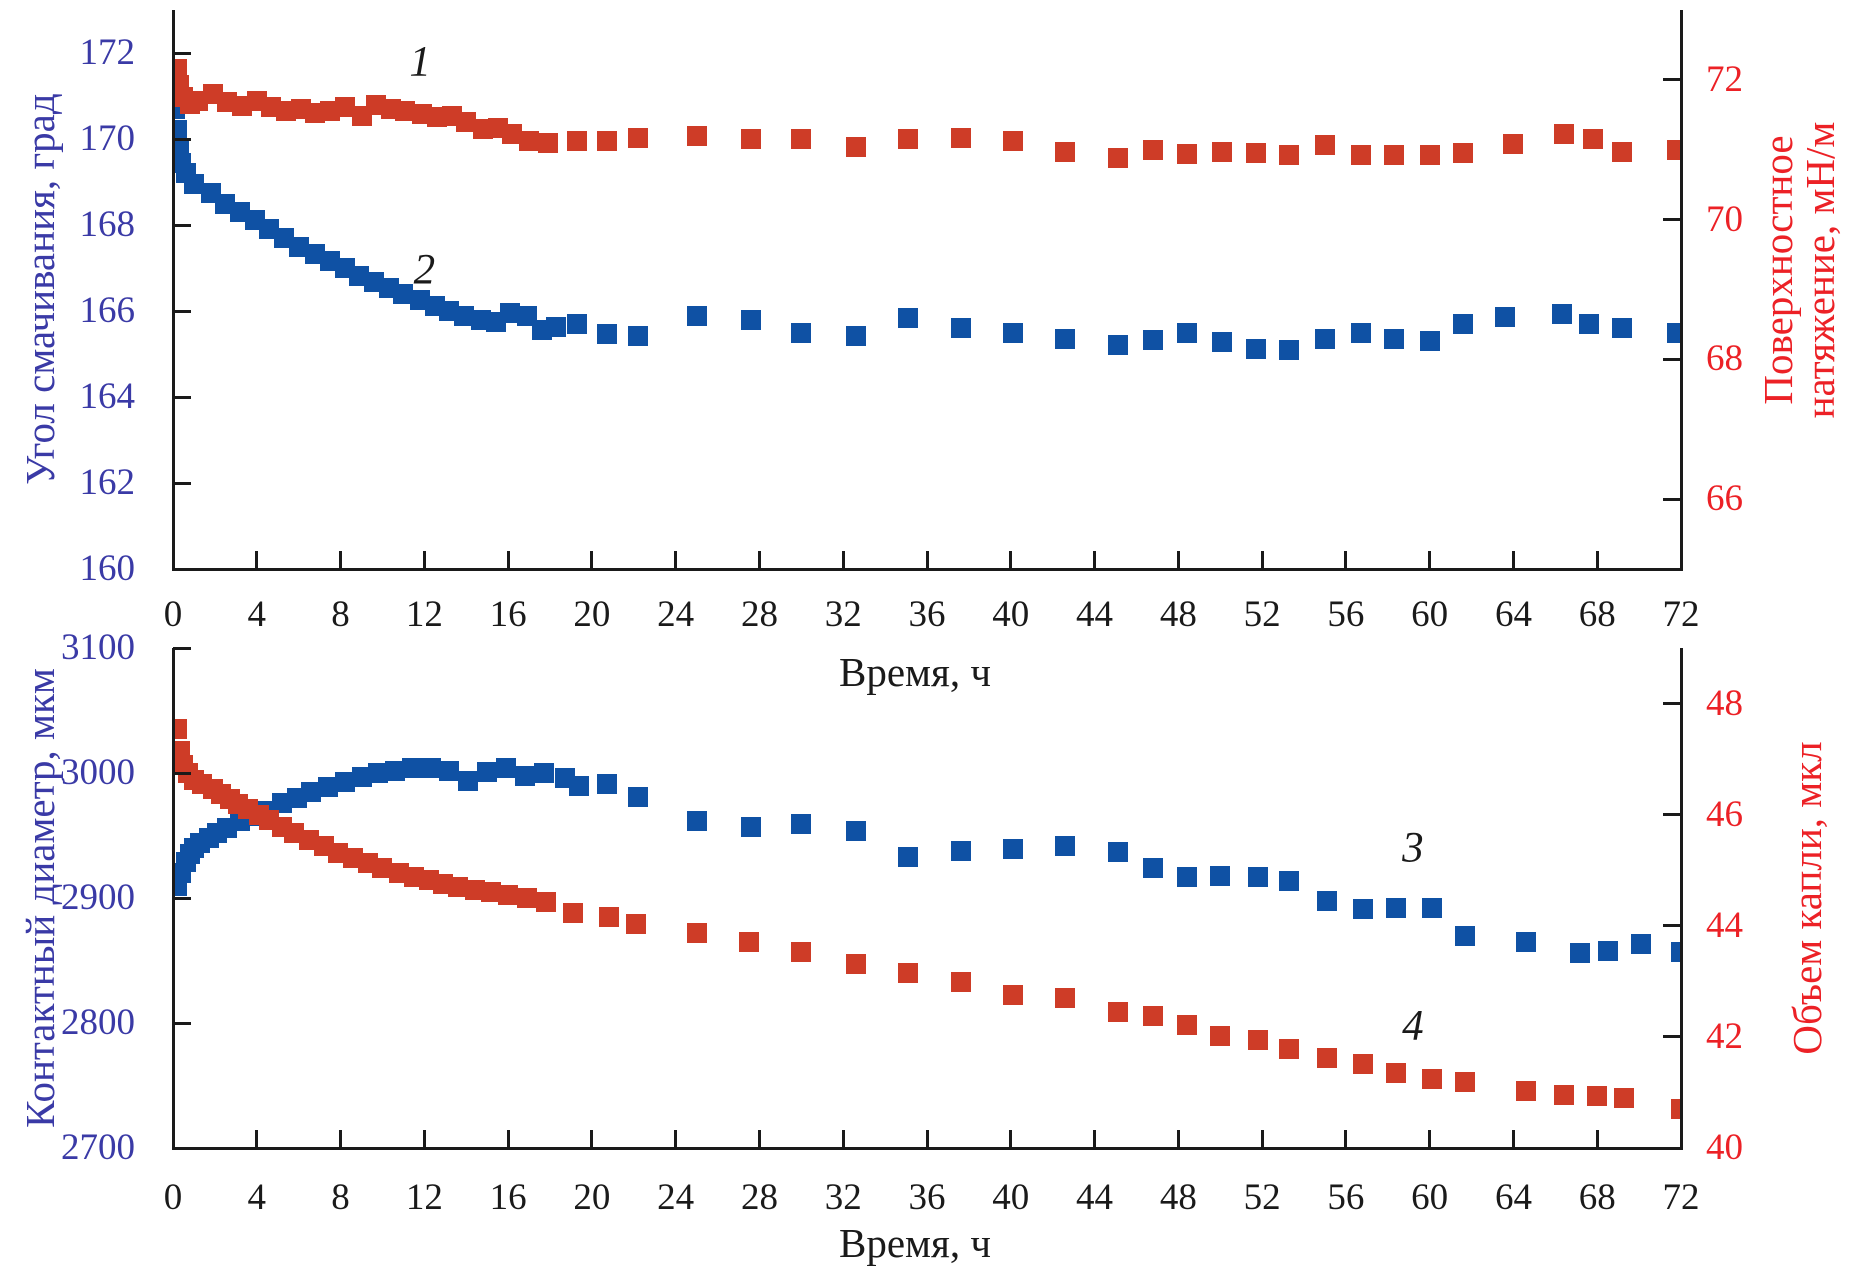 The image size is (1849, 1278). Describe the element at coordinates (1413, 848) in the screenshot. I see `series-number-label-3: 3` at that location.